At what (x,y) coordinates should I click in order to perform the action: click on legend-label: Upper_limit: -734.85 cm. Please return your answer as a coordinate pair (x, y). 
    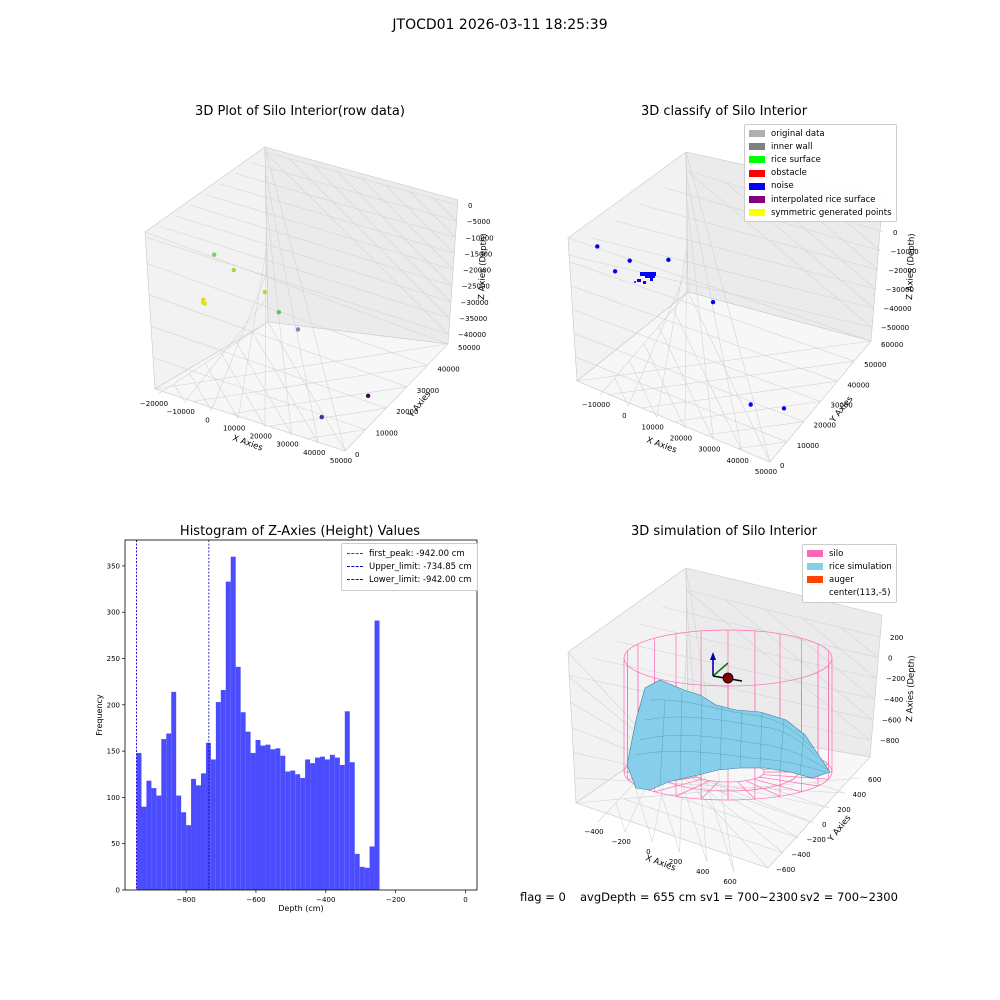
    Looking at the image, I should click on (420, 566).